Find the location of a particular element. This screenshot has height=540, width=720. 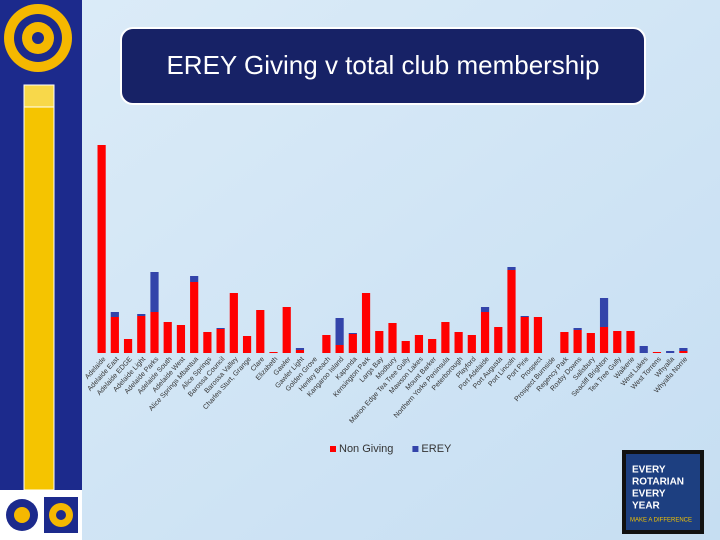

sidebar-tab is located at coordinates (39, 96).